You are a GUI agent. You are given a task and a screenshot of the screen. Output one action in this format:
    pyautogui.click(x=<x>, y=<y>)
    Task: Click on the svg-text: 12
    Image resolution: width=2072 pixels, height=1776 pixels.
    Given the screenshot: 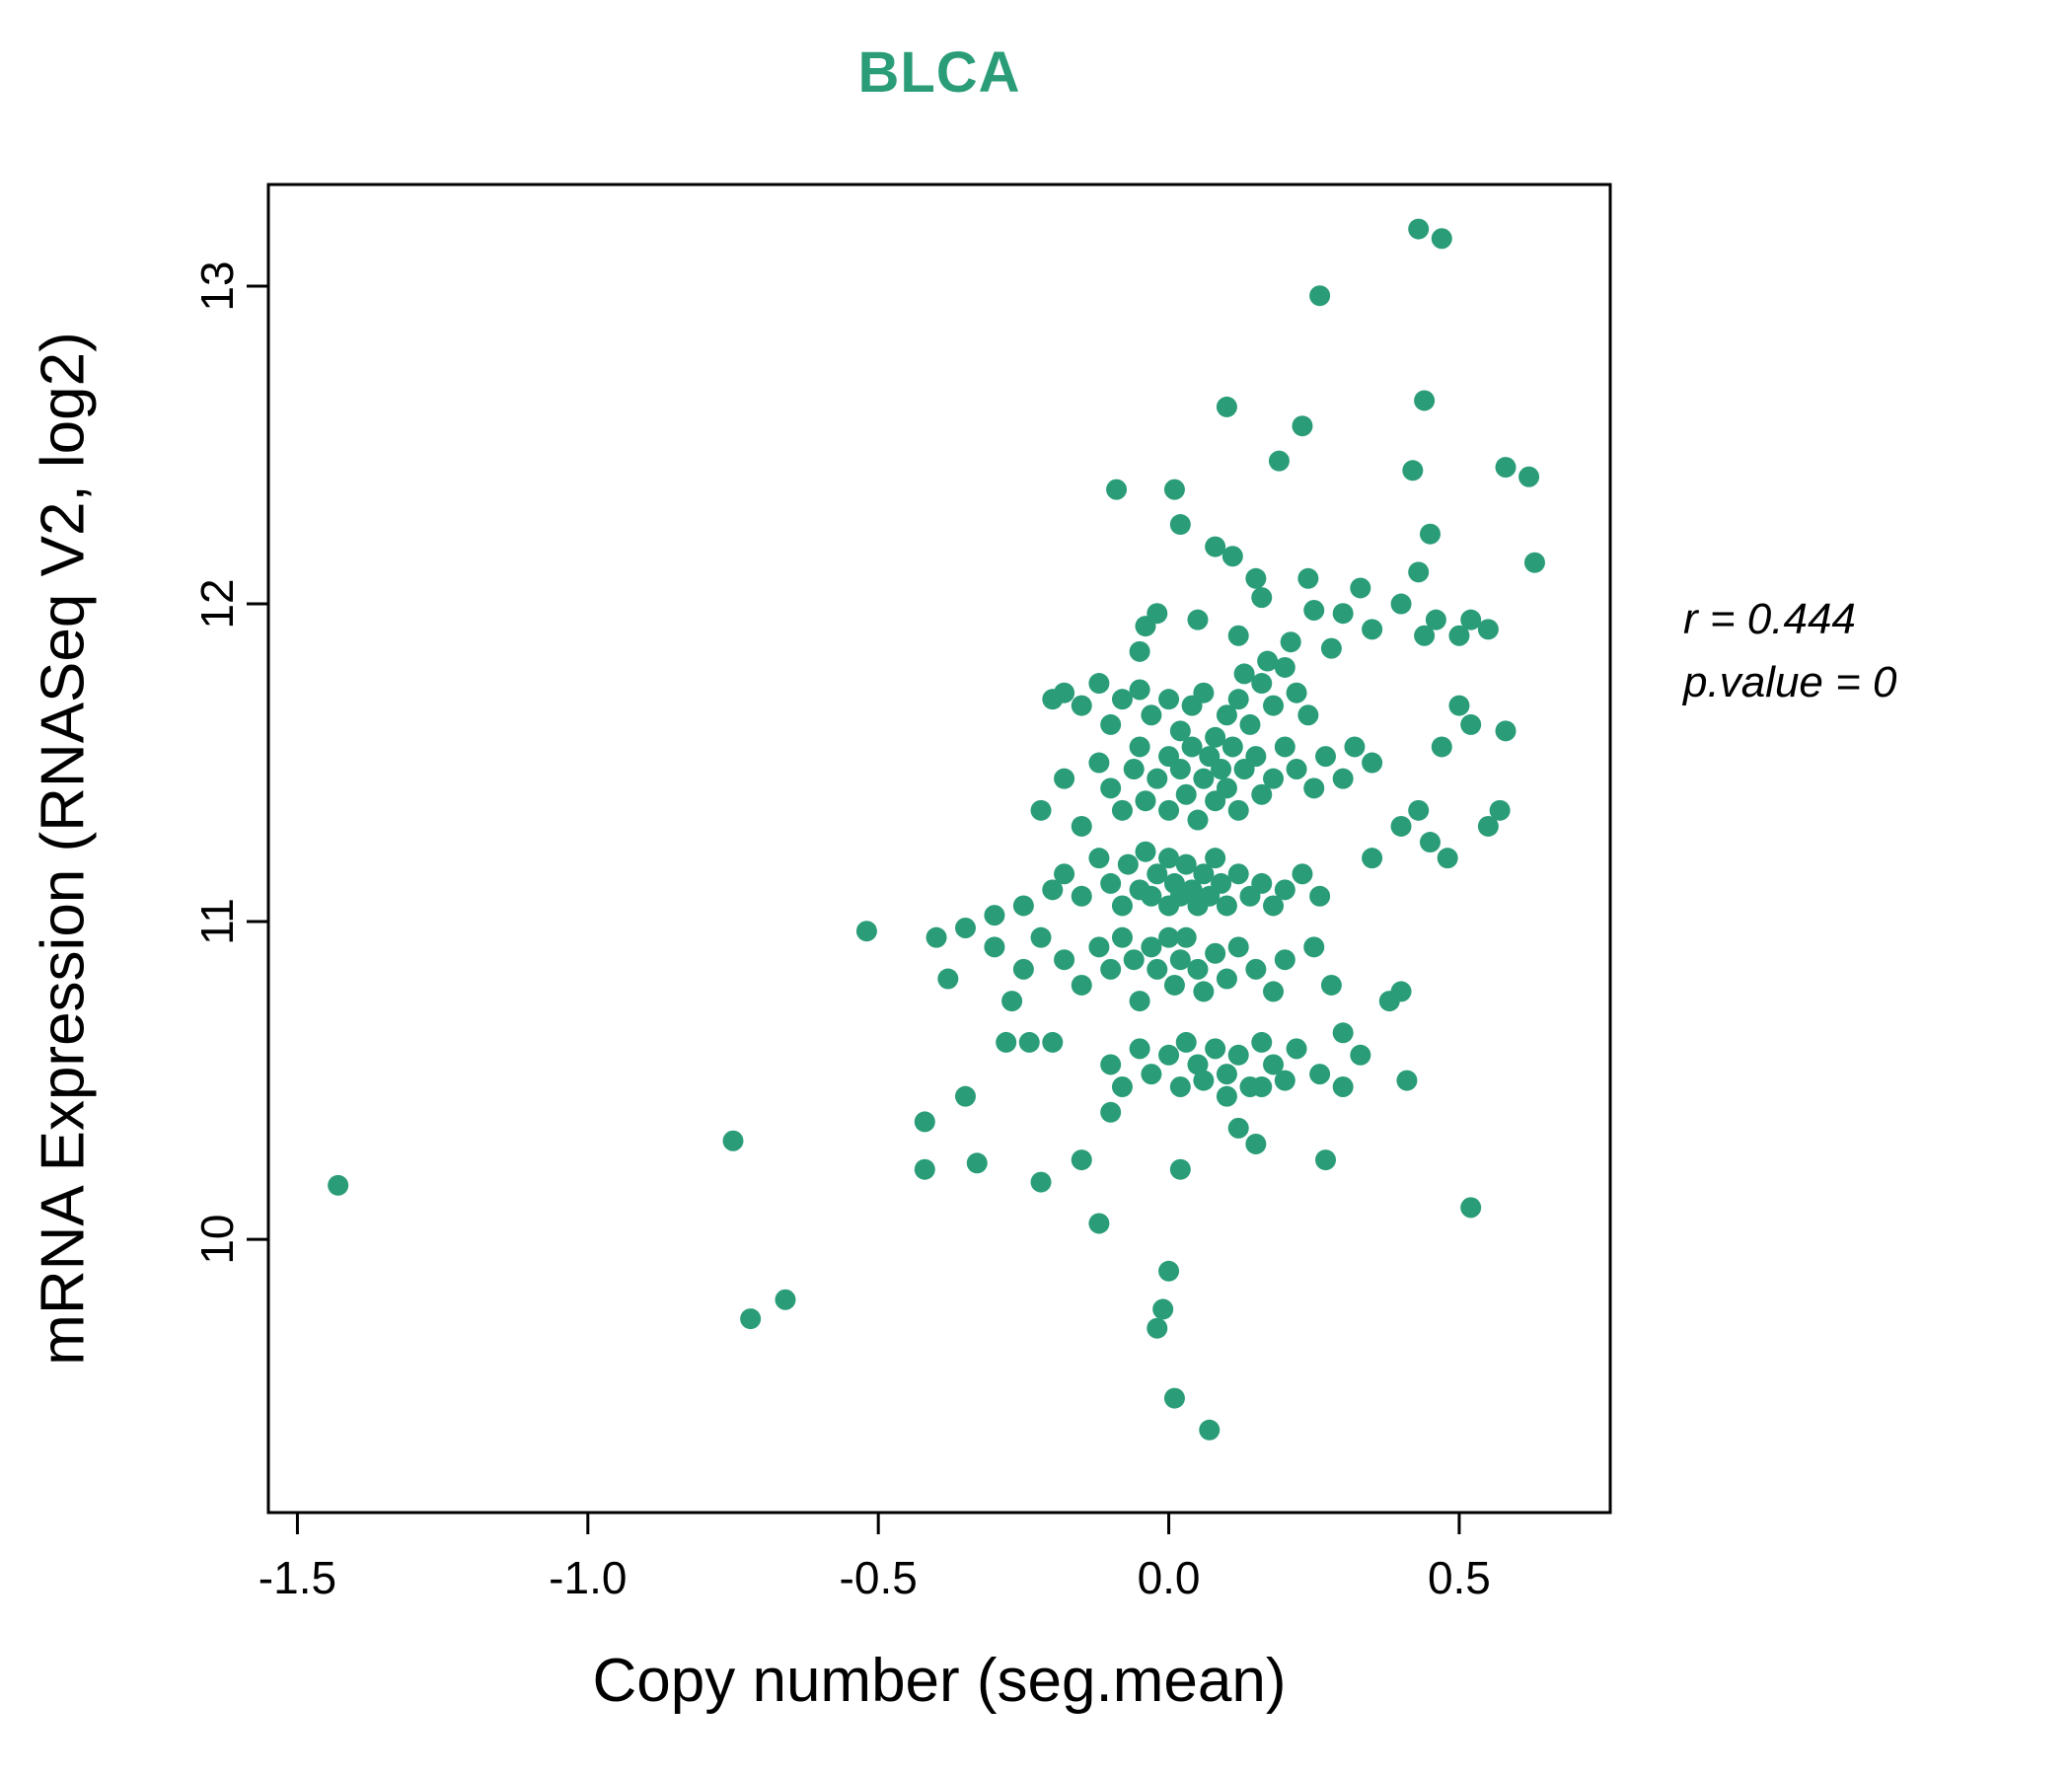 What is the action you would take?
    pyautogui.click(x=217, y=603)
    